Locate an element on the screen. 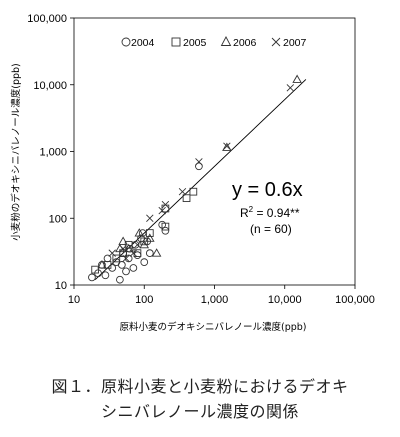 The height and width of the screenshot is (437, 400). x-tick-label: 1,000 is located at coordinates (215, 300).